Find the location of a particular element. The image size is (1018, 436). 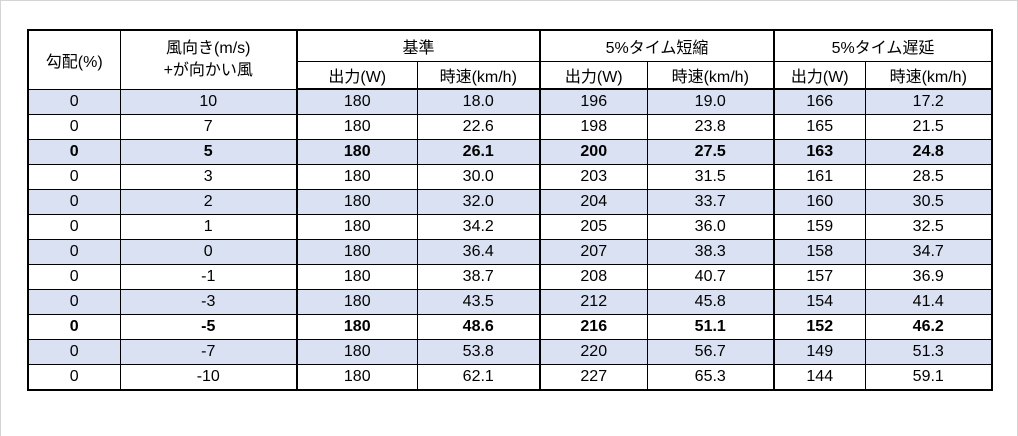

table-cell: 227 is located at coordinates (593, 377).